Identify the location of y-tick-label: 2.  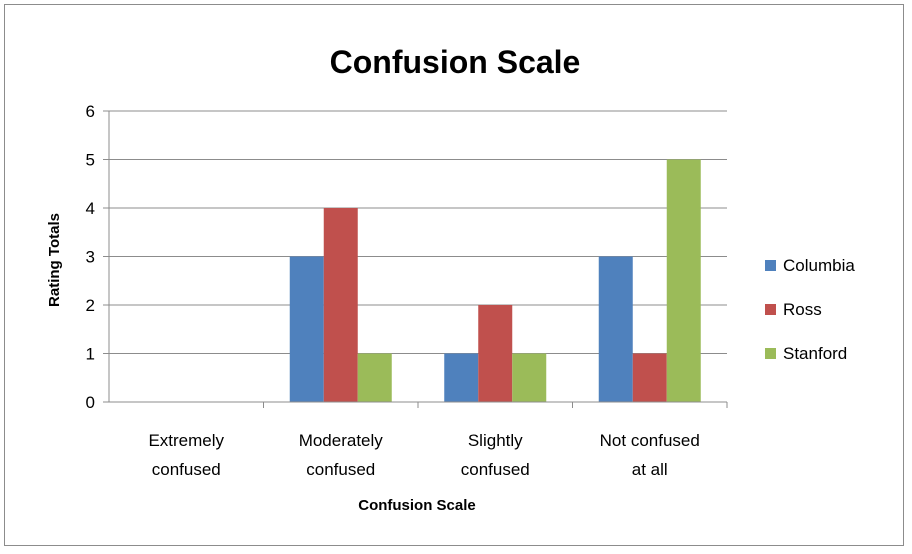
(90, 305).